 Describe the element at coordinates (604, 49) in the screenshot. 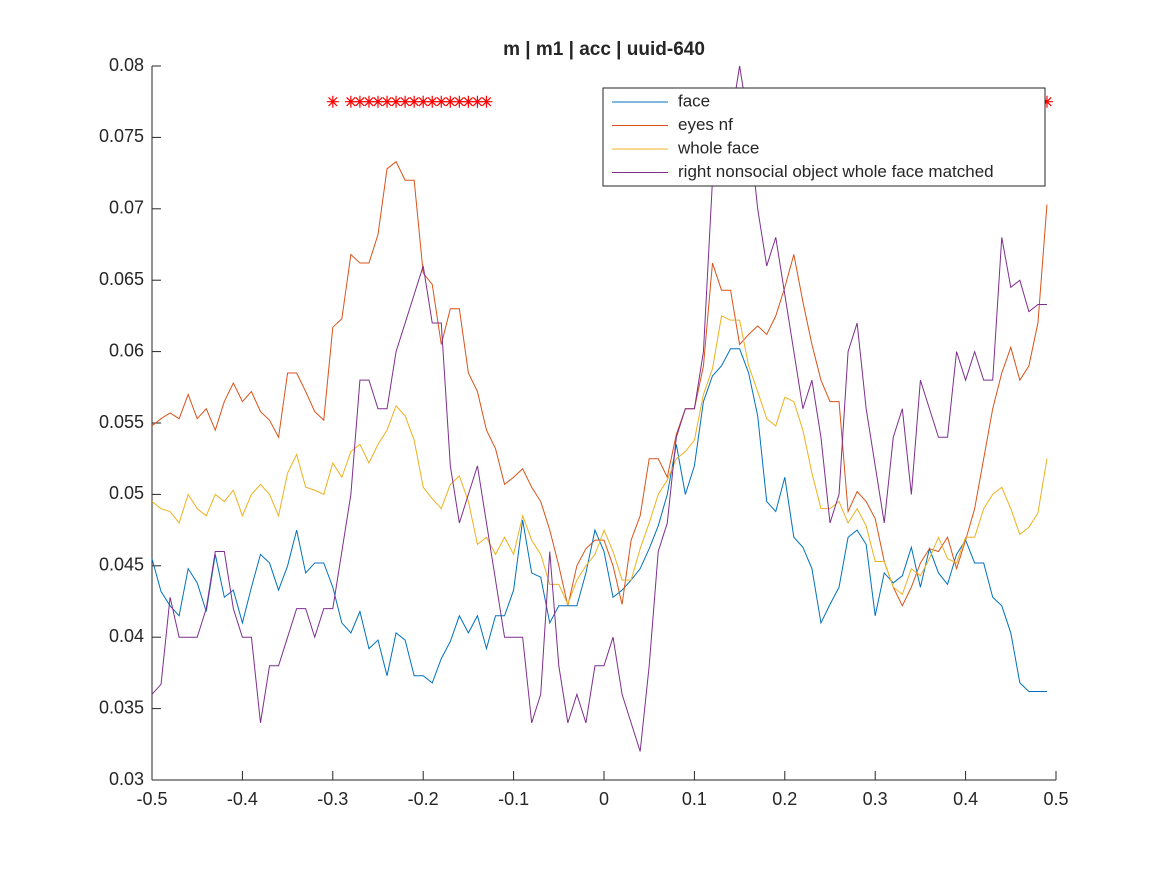

I see `chart-title: m | m1 | acc | uuid-640` at that location.